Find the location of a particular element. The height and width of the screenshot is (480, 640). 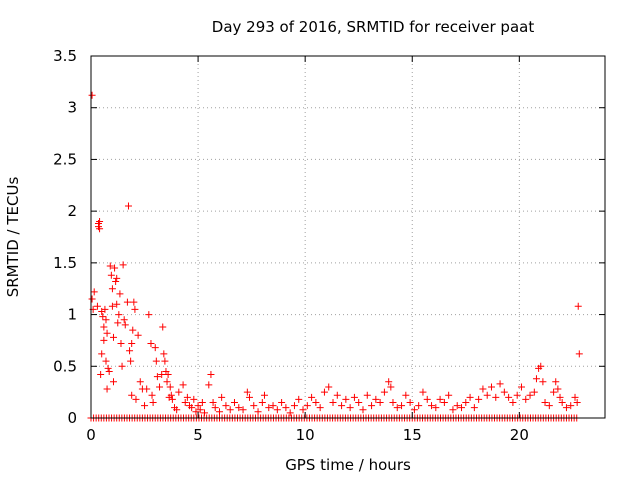

y-tick-label: 3.5 is located at coordinates (65, 56).